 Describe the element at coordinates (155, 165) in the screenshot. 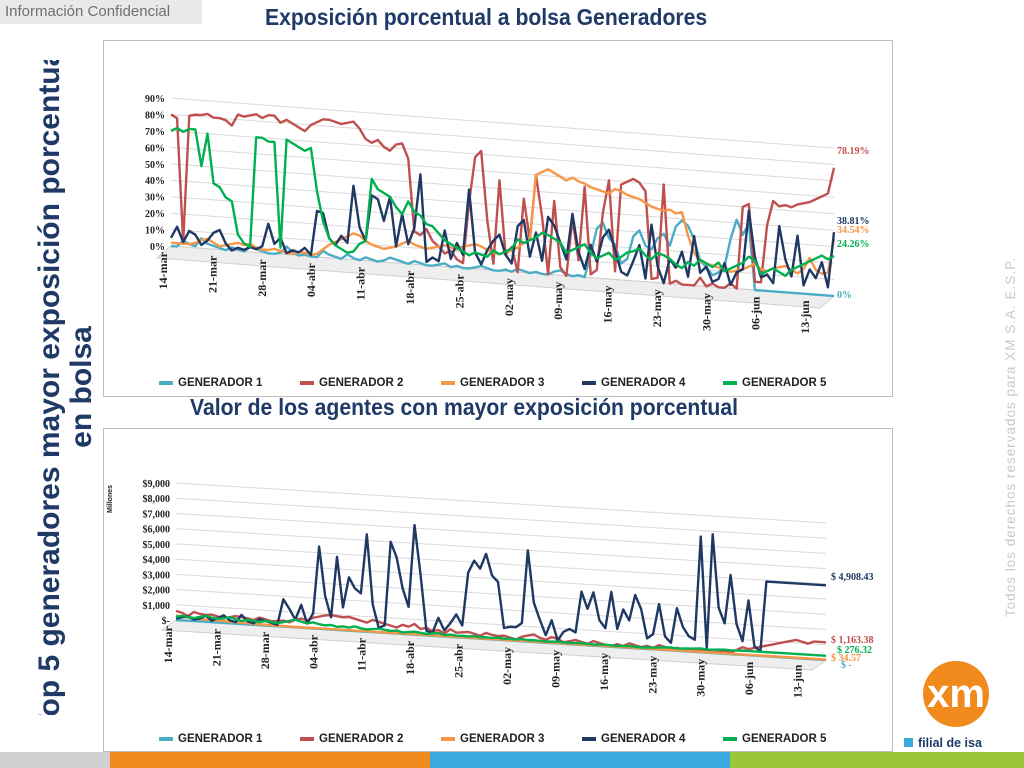

I see `y-tick-label: 50%` at that location.